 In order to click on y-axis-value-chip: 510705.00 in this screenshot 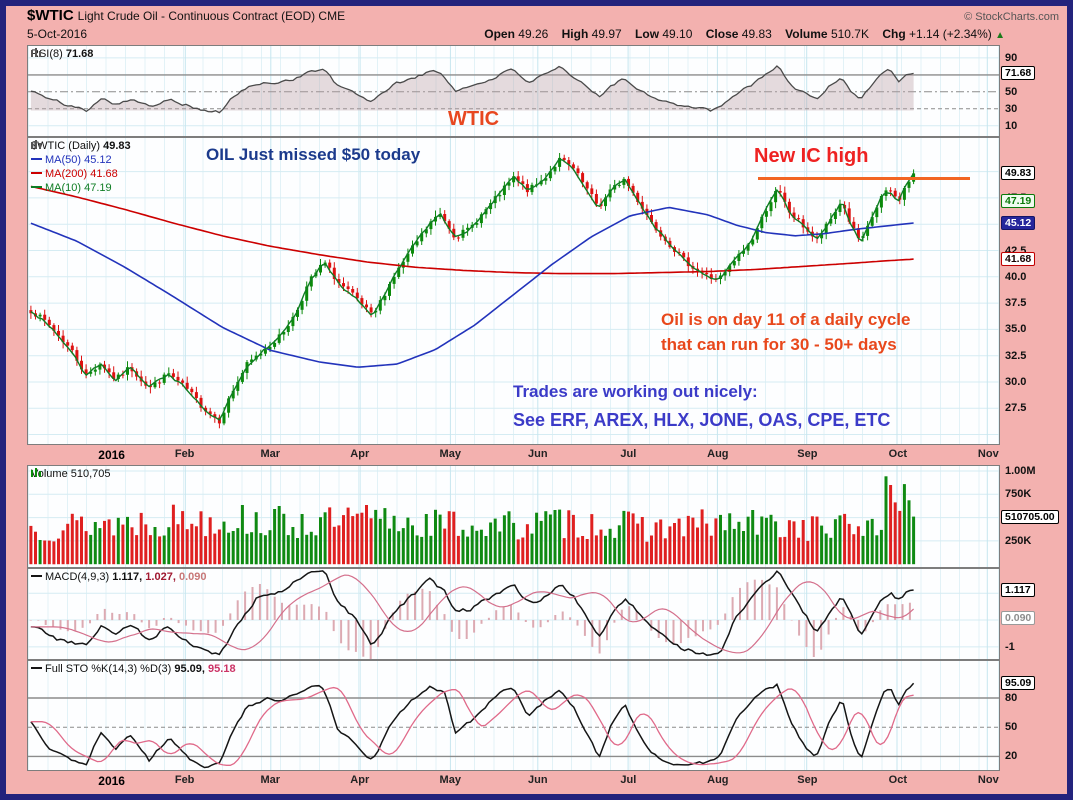, I will do `click(1030, 516)`.